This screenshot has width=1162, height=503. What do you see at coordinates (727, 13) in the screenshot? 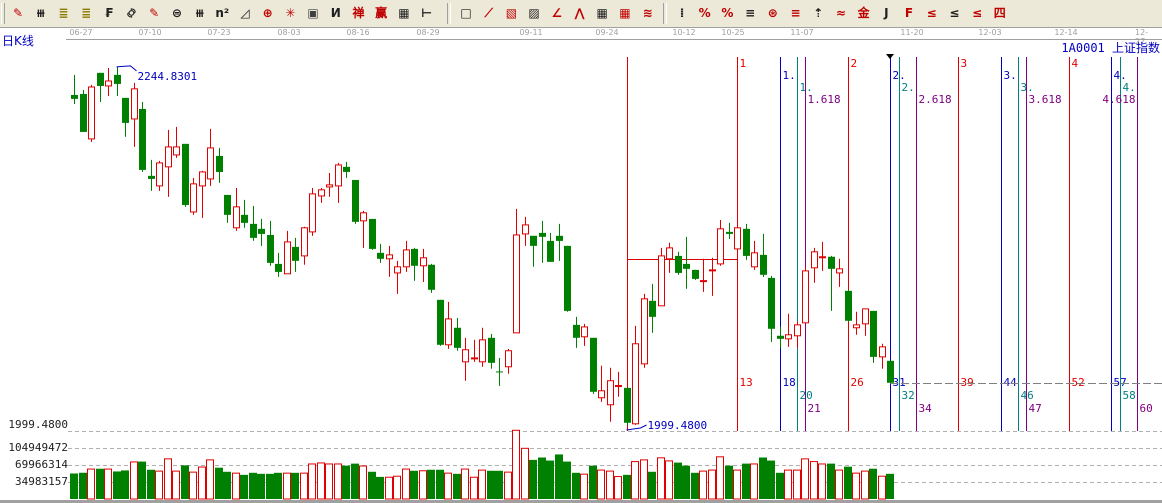
I see `percent-icon: %` at bounding box center [727, 13].